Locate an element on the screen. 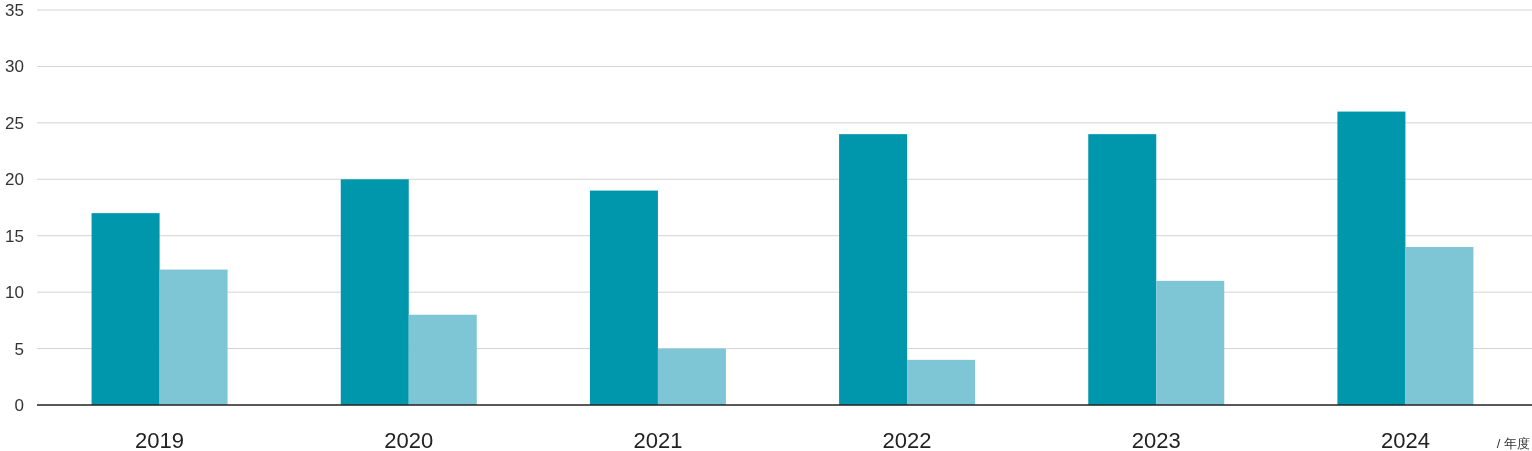 The height and width of the screenshot is (451, 1532). y-tick-label: 10 is located at coordinates (14, 293).